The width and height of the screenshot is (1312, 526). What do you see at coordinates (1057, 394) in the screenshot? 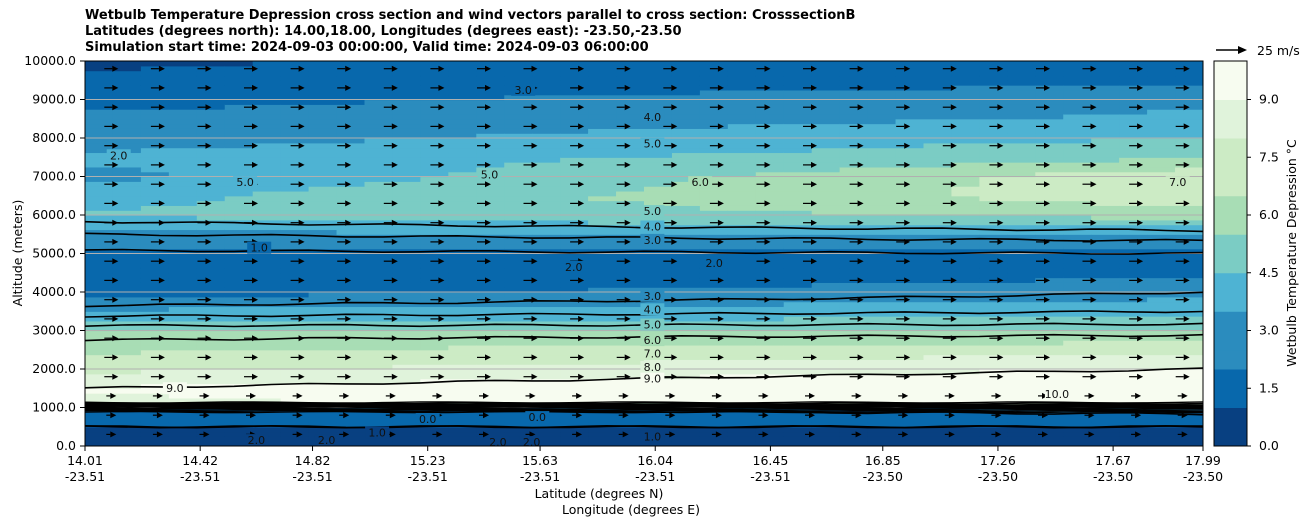
I see `contour-label: 10.0` at bounding box center [1057, 394].